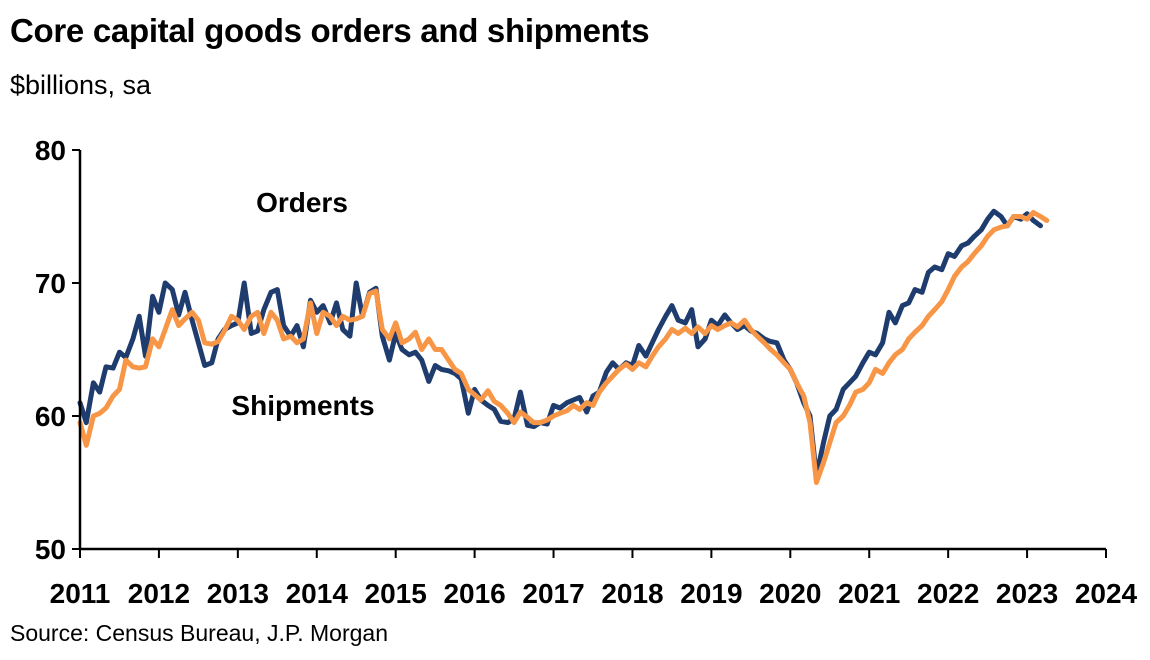 The width and height of the screenshot is (1150, 660). Describe the element at coordinates (50, 150) in the screenshot. I see `y-tick-label: 80` at that location.